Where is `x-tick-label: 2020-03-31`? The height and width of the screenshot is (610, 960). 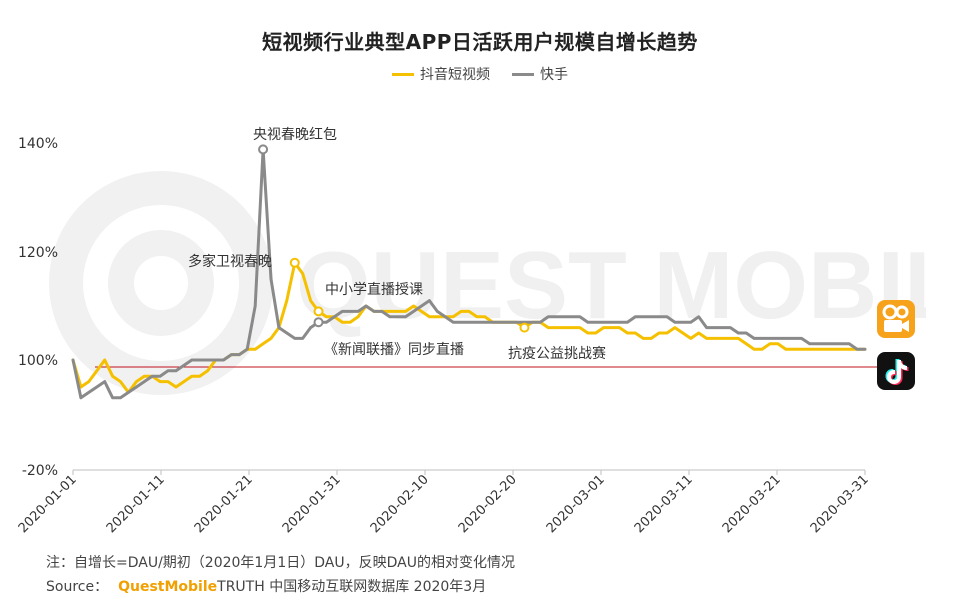
x-tick-label: 2020-03-31 is located at coordinates (840, 504).